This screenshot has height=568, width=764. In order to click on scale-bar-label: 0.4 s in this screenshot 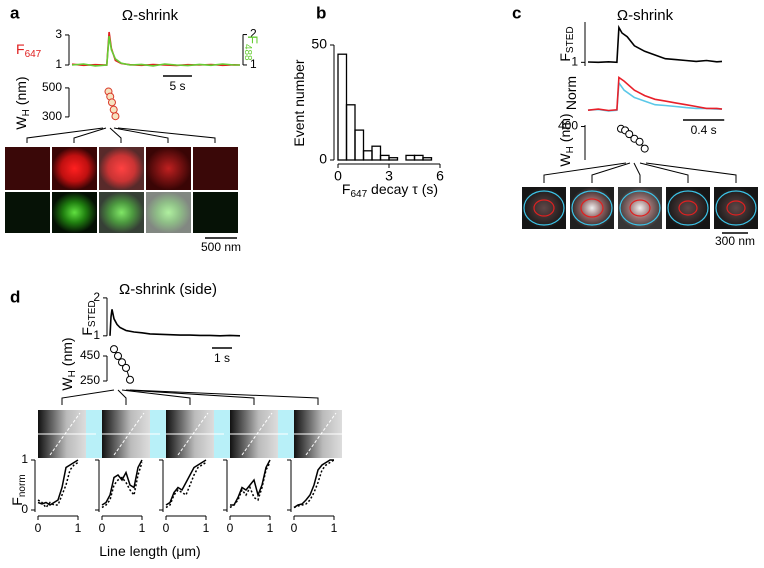, I will do `click(704, 130)`.